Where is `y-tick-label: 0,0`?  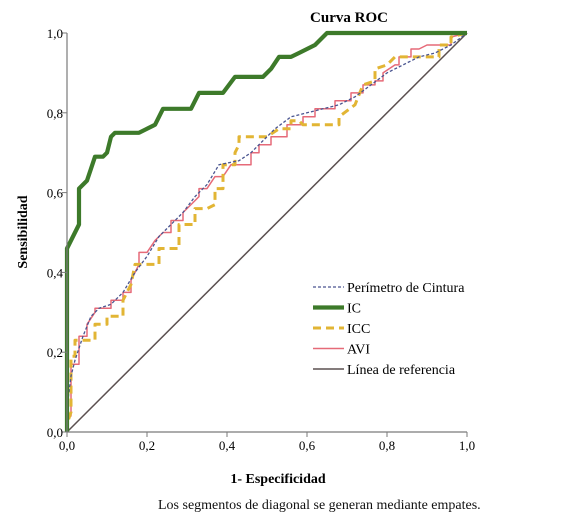
y-tick-label: 0,0 is located at coordinates (55, 432).